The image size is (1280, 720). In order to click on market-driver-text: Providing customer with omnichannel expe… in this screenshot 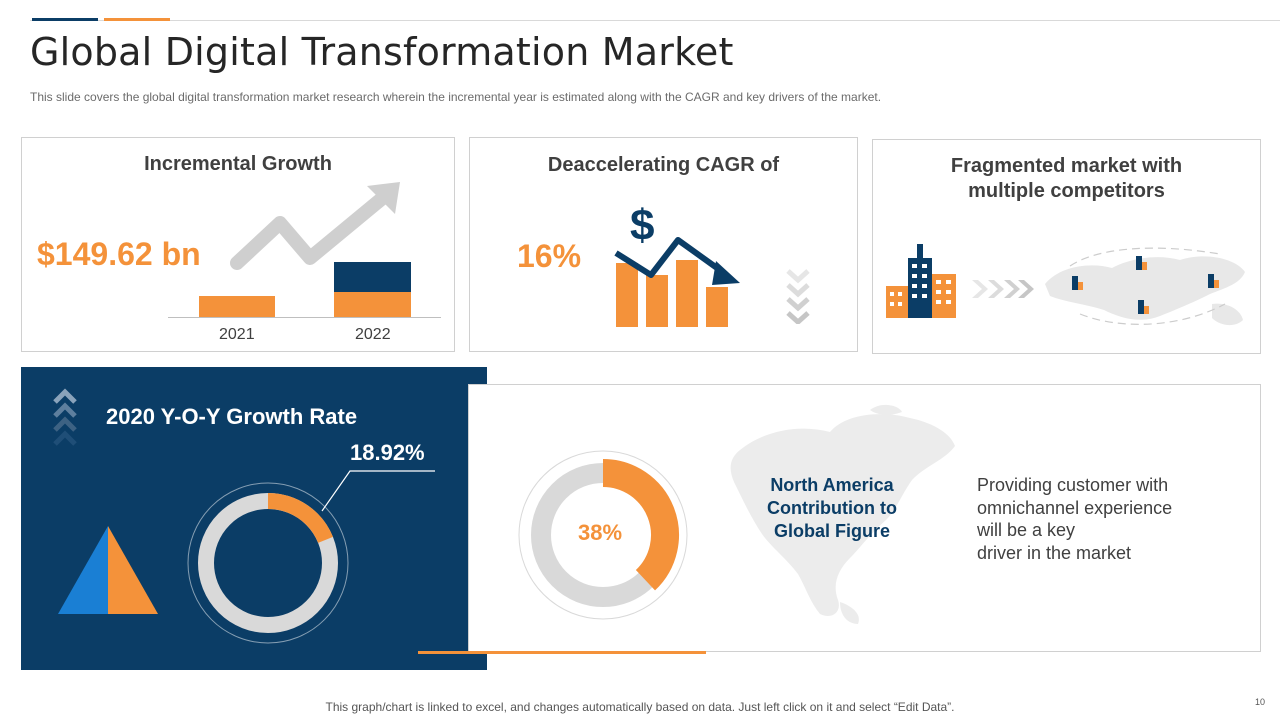, I will do `click(1097, 519)`.